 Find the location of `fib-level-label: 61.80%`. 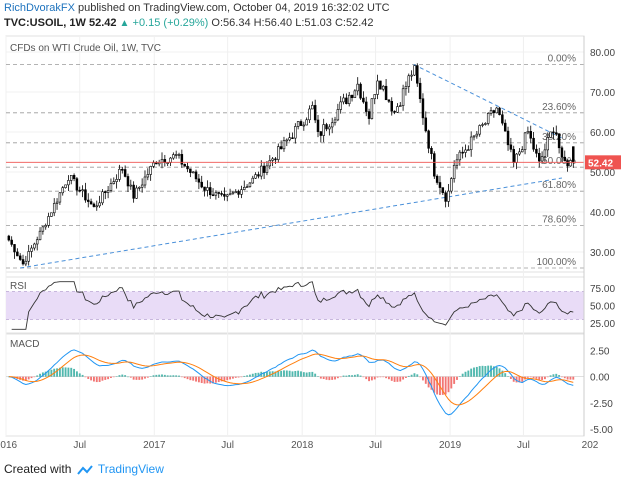

fib-level-label: 61.80% is located at coordinates (559, 185).